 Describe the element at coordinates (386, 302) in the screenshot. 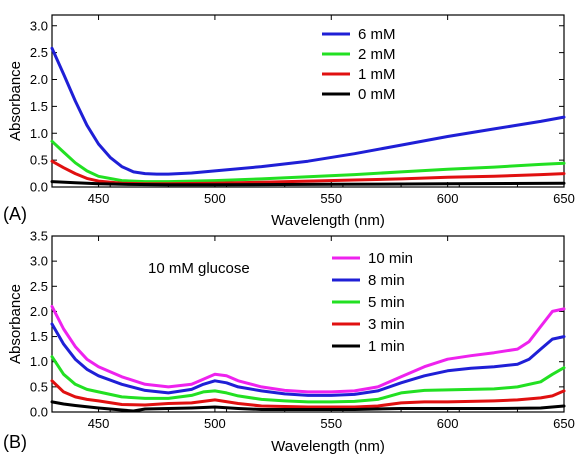

I see `legend-label: 5 min` at that location.